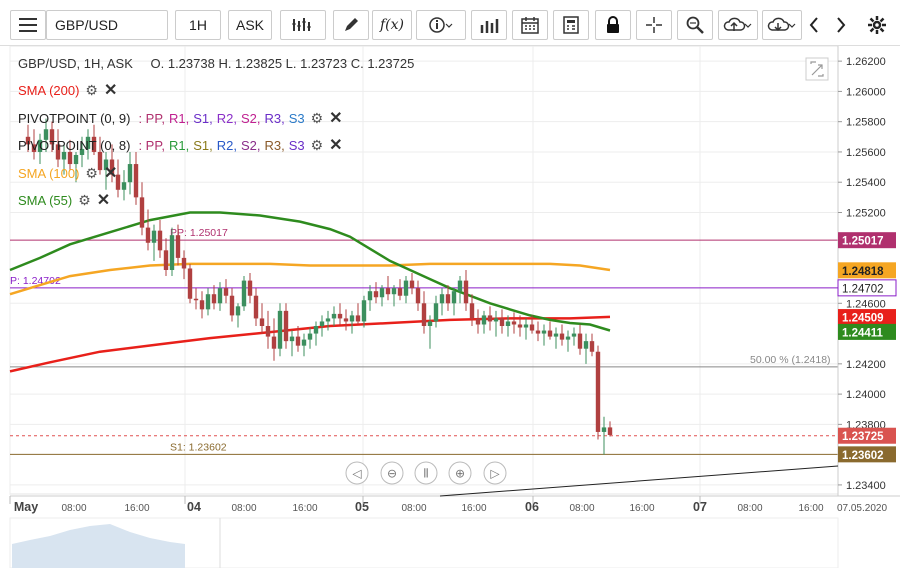 Image resolution: width=900 pixels, height=568 pixels. What do you see at coordinates (489, 25) in the screenshot?
I see `volume-bars-icon` at bounding box center [489, 25].